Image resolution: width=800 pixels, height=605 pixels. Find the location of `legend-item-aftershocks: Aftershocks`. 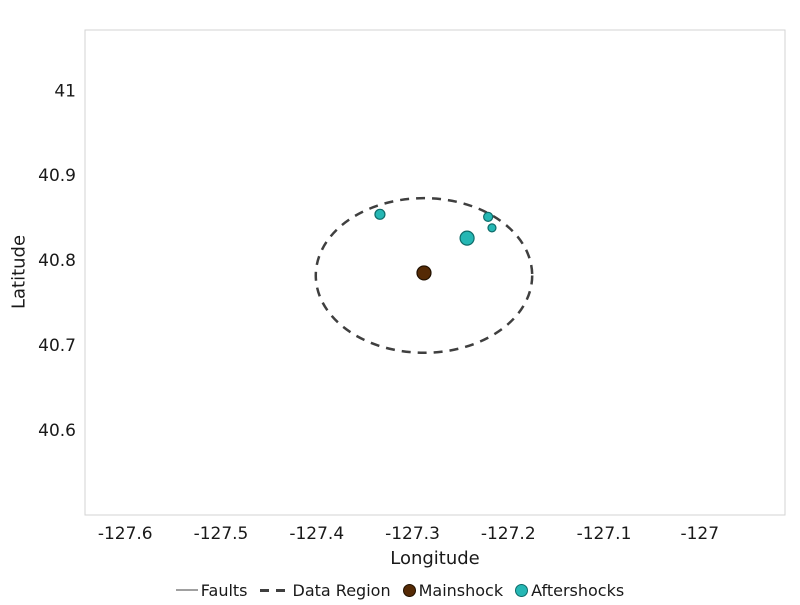

legend-item-aftershocks: Aftershocks is located at coordinates (569, 590).